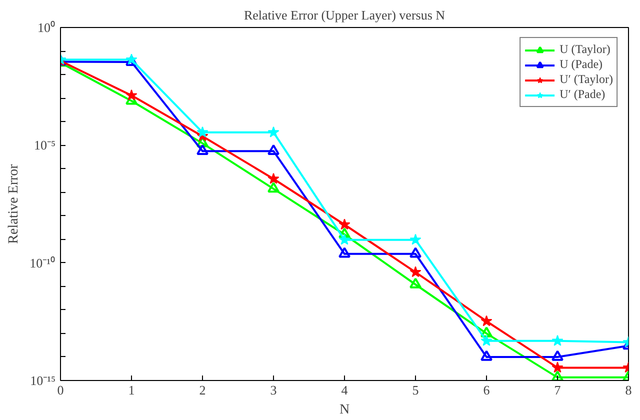  I want to click on x-tick-label: 0, so click(60, 390).